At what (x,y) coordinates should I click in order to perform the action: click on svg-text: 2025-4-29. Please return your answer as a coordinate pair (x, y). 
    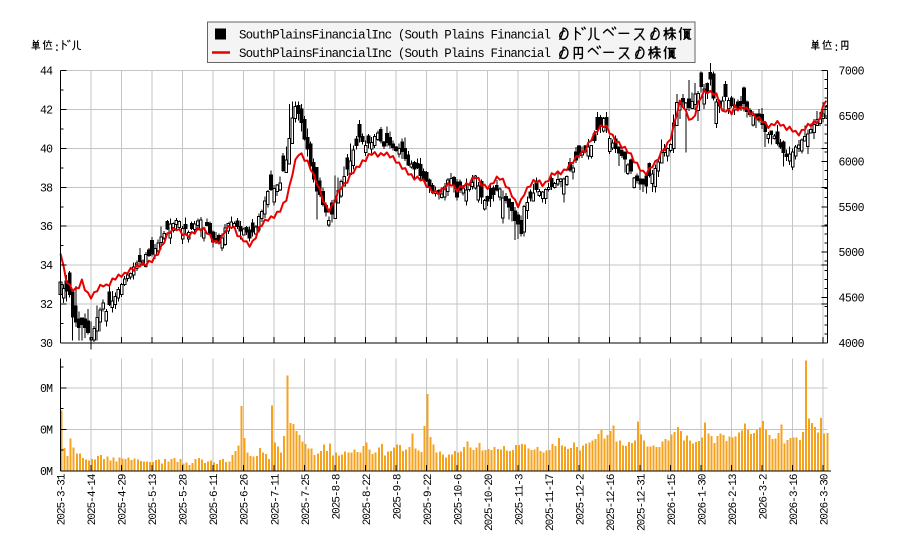
    Looking at the image, I should click on (124, 500).